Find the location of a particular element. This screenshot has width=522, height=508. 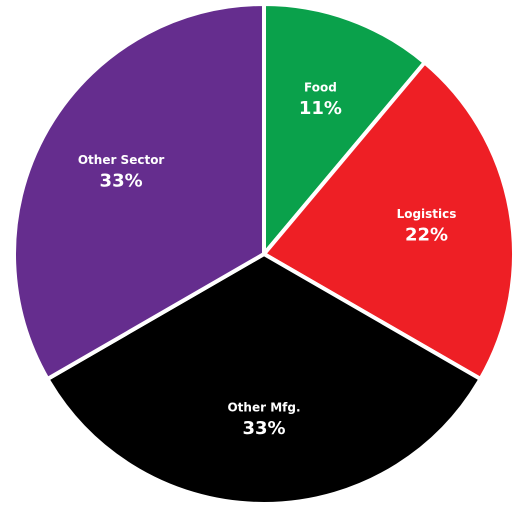

slice-value: 11% is located at coordinates (320, 108).